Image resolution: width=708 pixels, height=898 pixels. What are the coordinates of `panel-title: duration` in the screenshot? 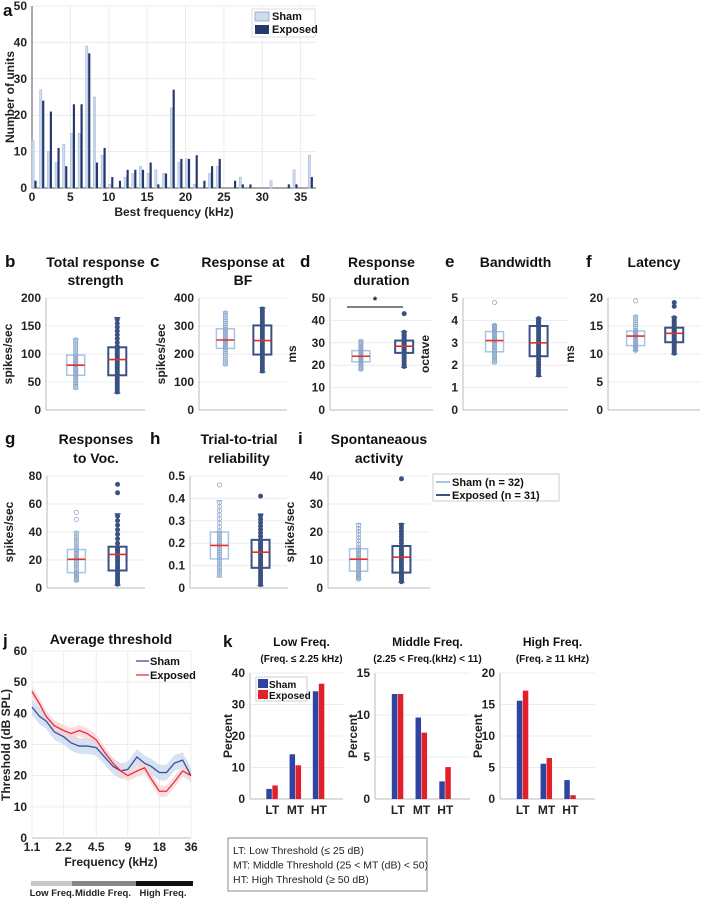 It's located at (382, 280).